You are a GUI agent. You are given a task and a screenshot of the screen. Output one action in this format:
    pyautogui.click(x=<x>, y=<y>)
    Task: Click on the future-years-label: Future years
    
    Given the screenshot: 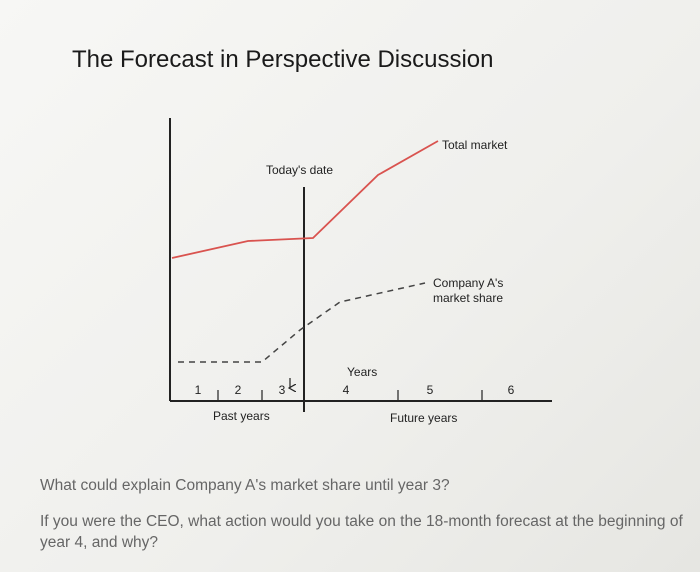 What is the action you would take?
    pyautogui.click(x=423, y=418)
    